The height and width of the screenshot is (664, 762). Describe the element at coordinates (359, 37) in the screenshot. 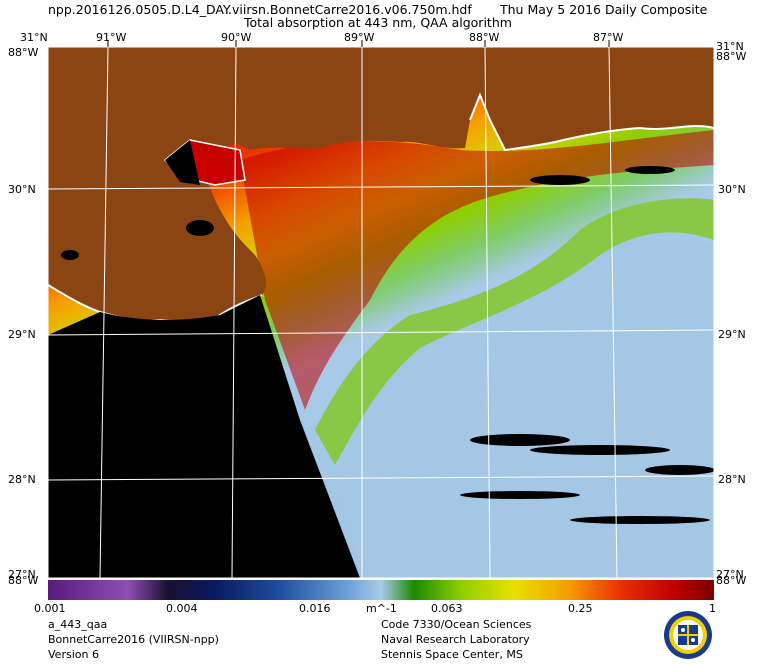

I see `lon-label: 89°W` at that location.